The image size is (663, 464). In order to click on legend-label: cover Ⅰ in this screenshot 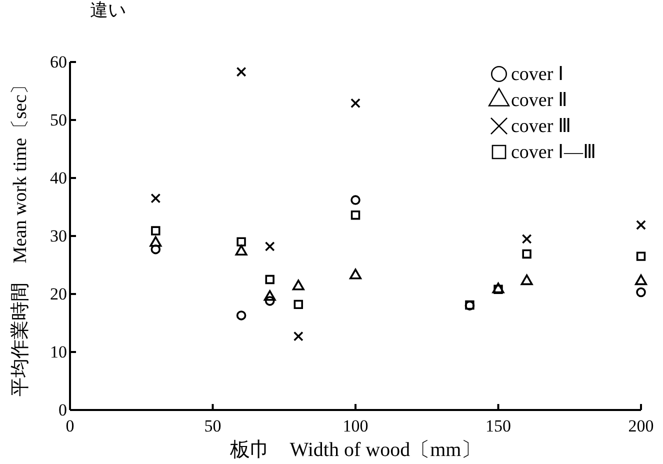, I will do `click(537, 74)`.